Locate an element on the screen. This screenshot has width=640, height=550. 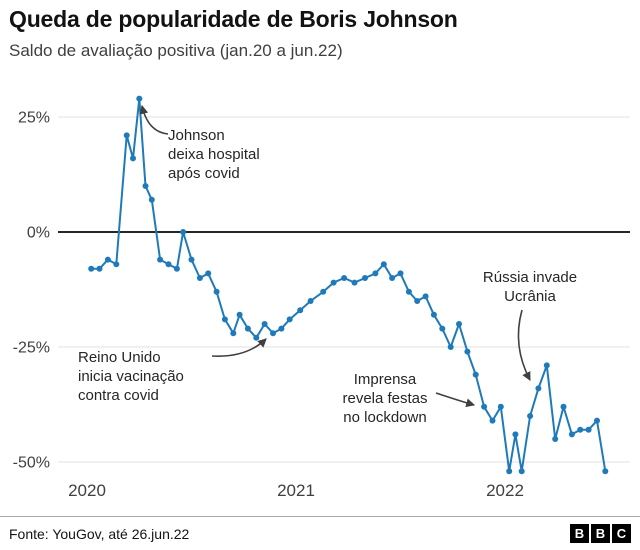
x-tick-label: 2022 is located at coordinates (505, 490).